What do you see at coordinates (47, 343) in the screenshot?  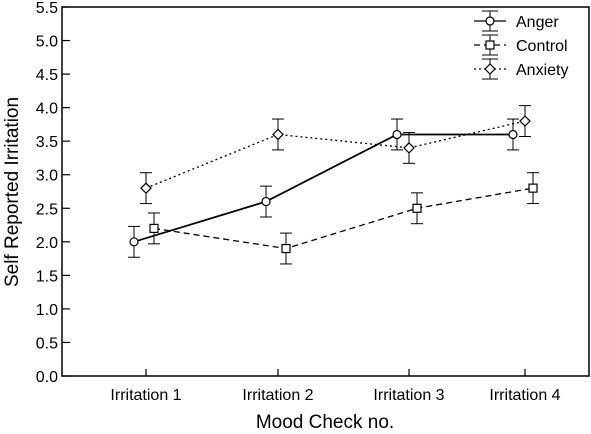 I see `y-tick-label: 0.5` at bounding box center [47, 343].